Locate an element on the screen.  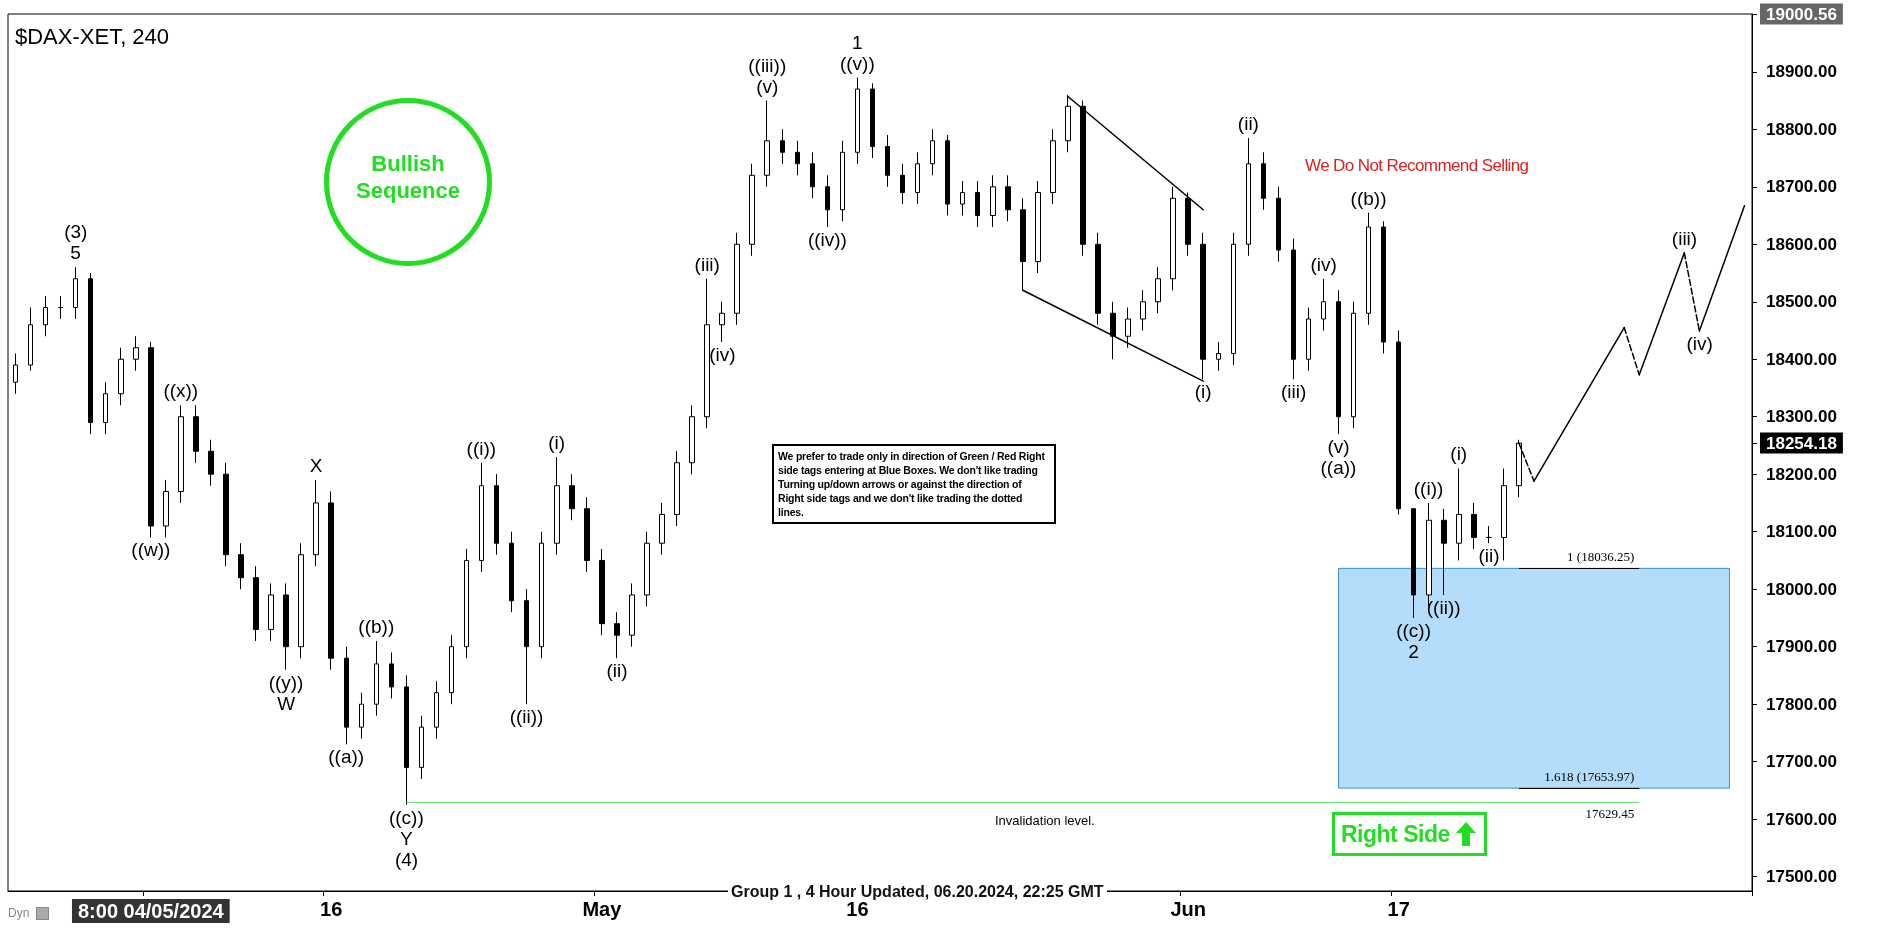
annotation: ((b)) is located at coordinates (1368, 198).